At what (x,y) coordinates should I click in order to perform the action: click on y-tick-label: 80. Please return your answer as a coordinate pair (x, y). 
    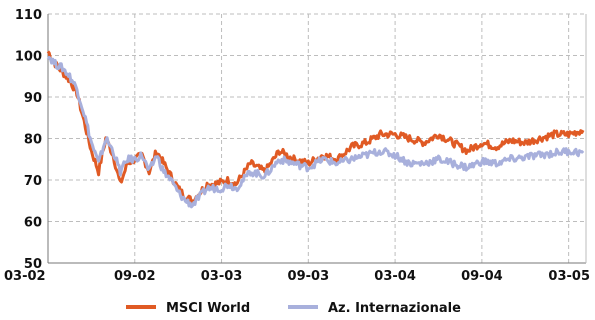
    Looking at the image, I should click on (33, 140).